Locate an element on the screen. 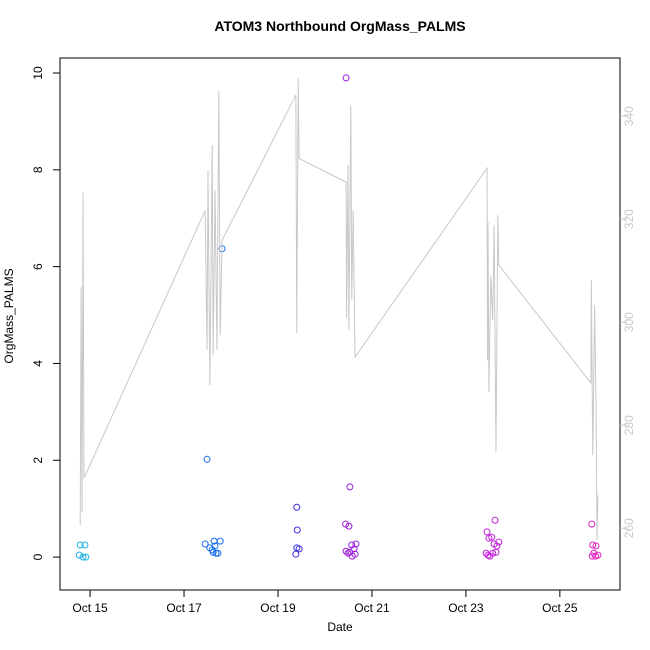 This screenshot has width=650, height=650. x-tick-label: Oct 23 is located at coordinates (466, 608).